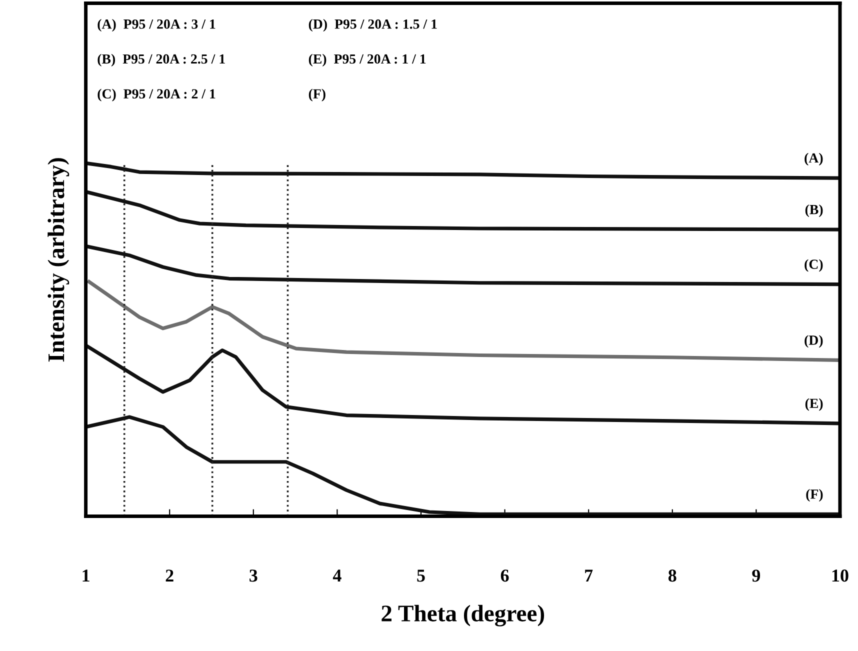 The image size is (858, 651). Describe the element at coordinates (814, 495) in the screenshot. I see `series-label: (F)` at that location.